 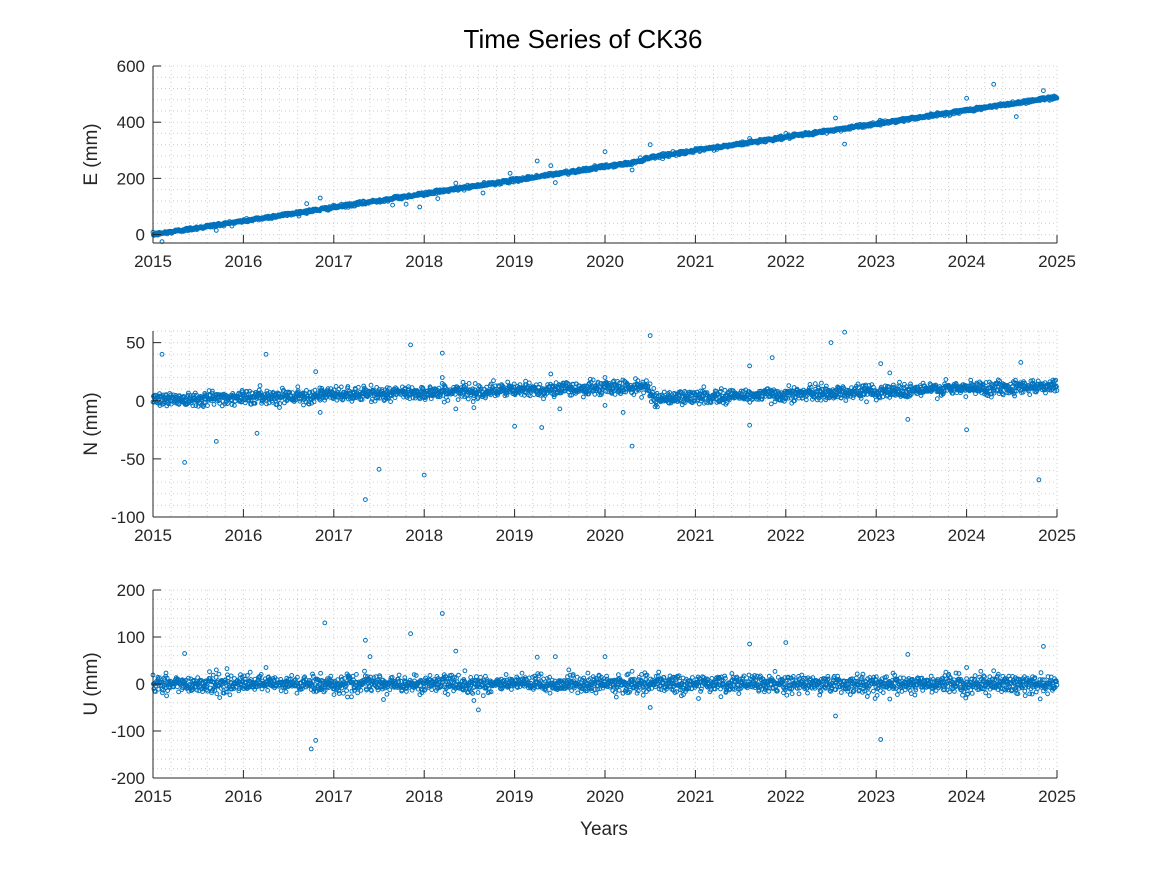 I want to click on y-tick-label: 0, so click(x=140, y=401).